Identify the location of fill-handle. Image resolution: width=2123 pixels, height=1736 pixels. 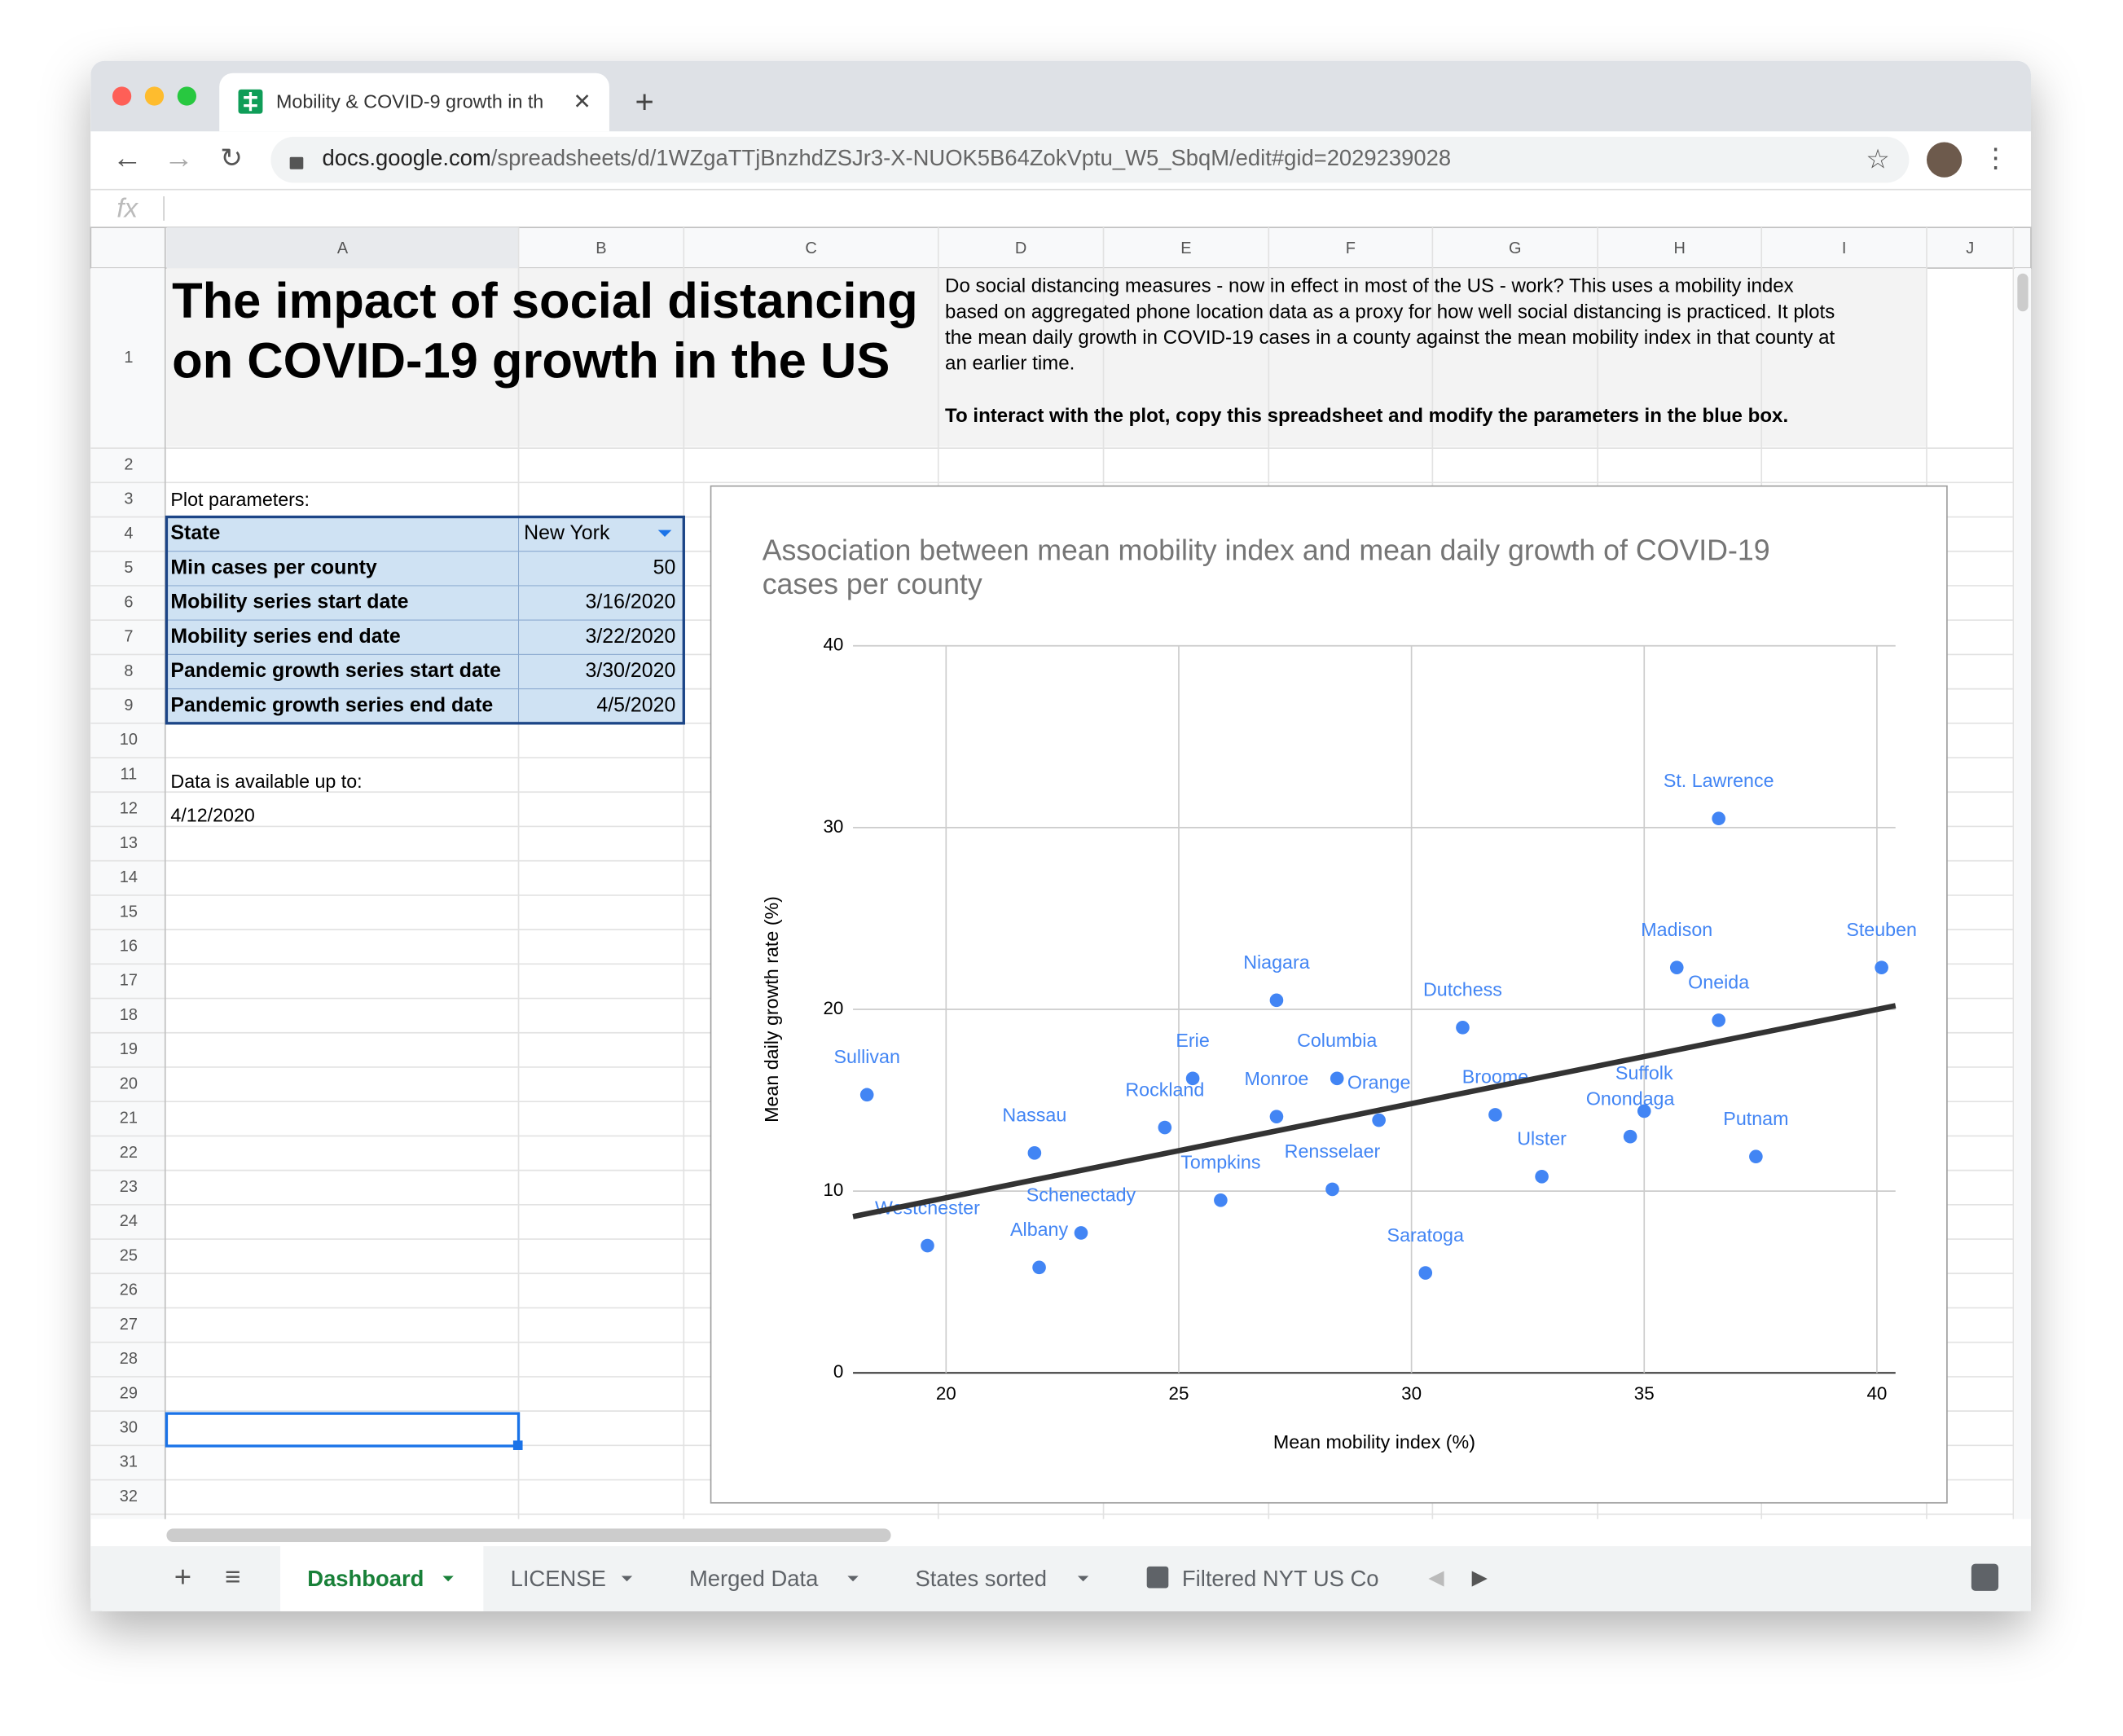
(517, 1445).